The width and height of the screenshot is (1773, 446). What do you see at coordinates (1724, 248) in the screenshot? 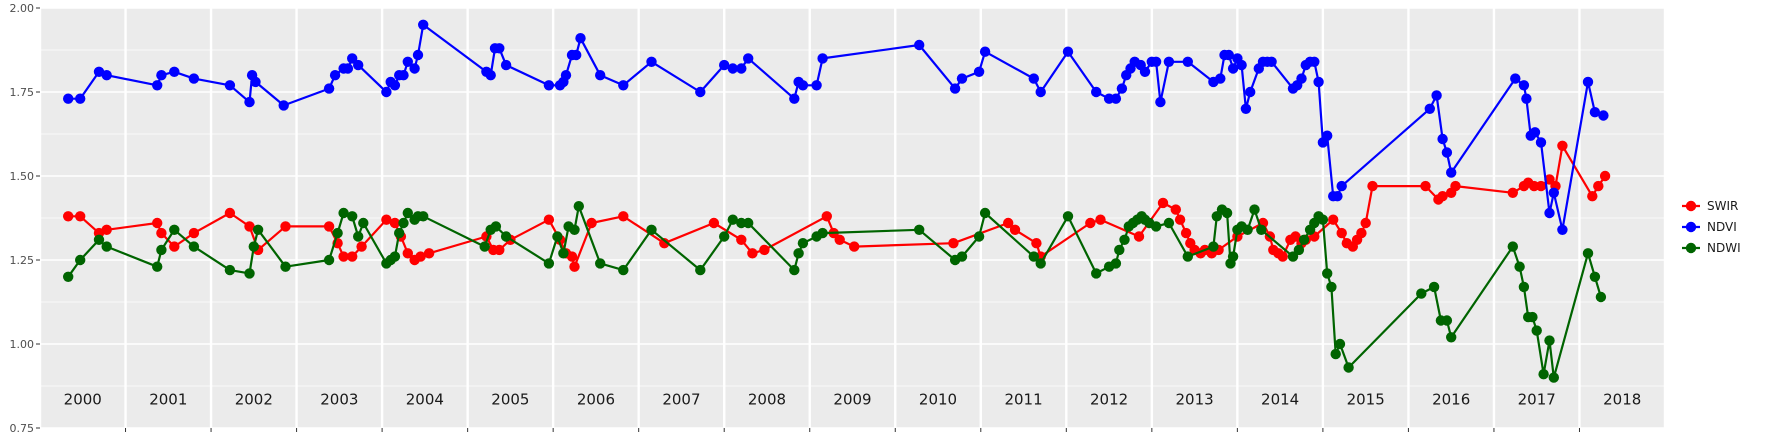
I see `legend-label-ndwi: NDWI` at bounding box center [1724, 248].